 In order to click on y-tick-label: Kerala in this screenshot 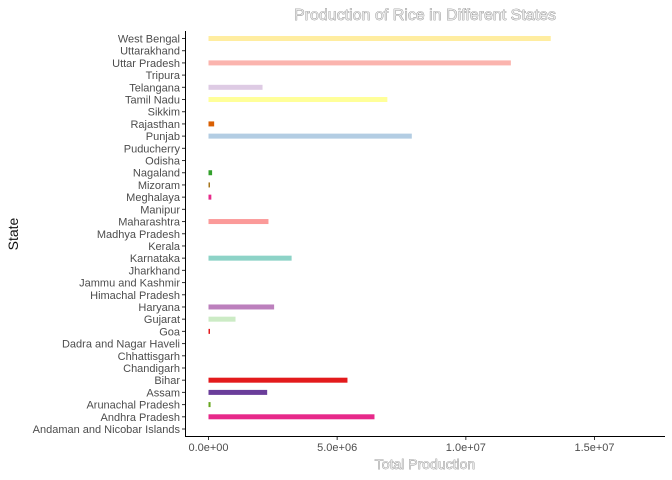, I will do `click(164, 247)`.